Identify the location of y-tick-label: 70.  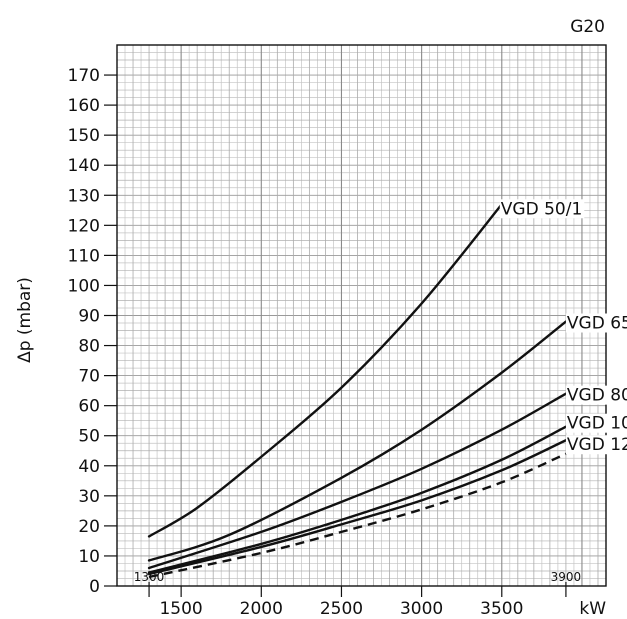
(89, 377).